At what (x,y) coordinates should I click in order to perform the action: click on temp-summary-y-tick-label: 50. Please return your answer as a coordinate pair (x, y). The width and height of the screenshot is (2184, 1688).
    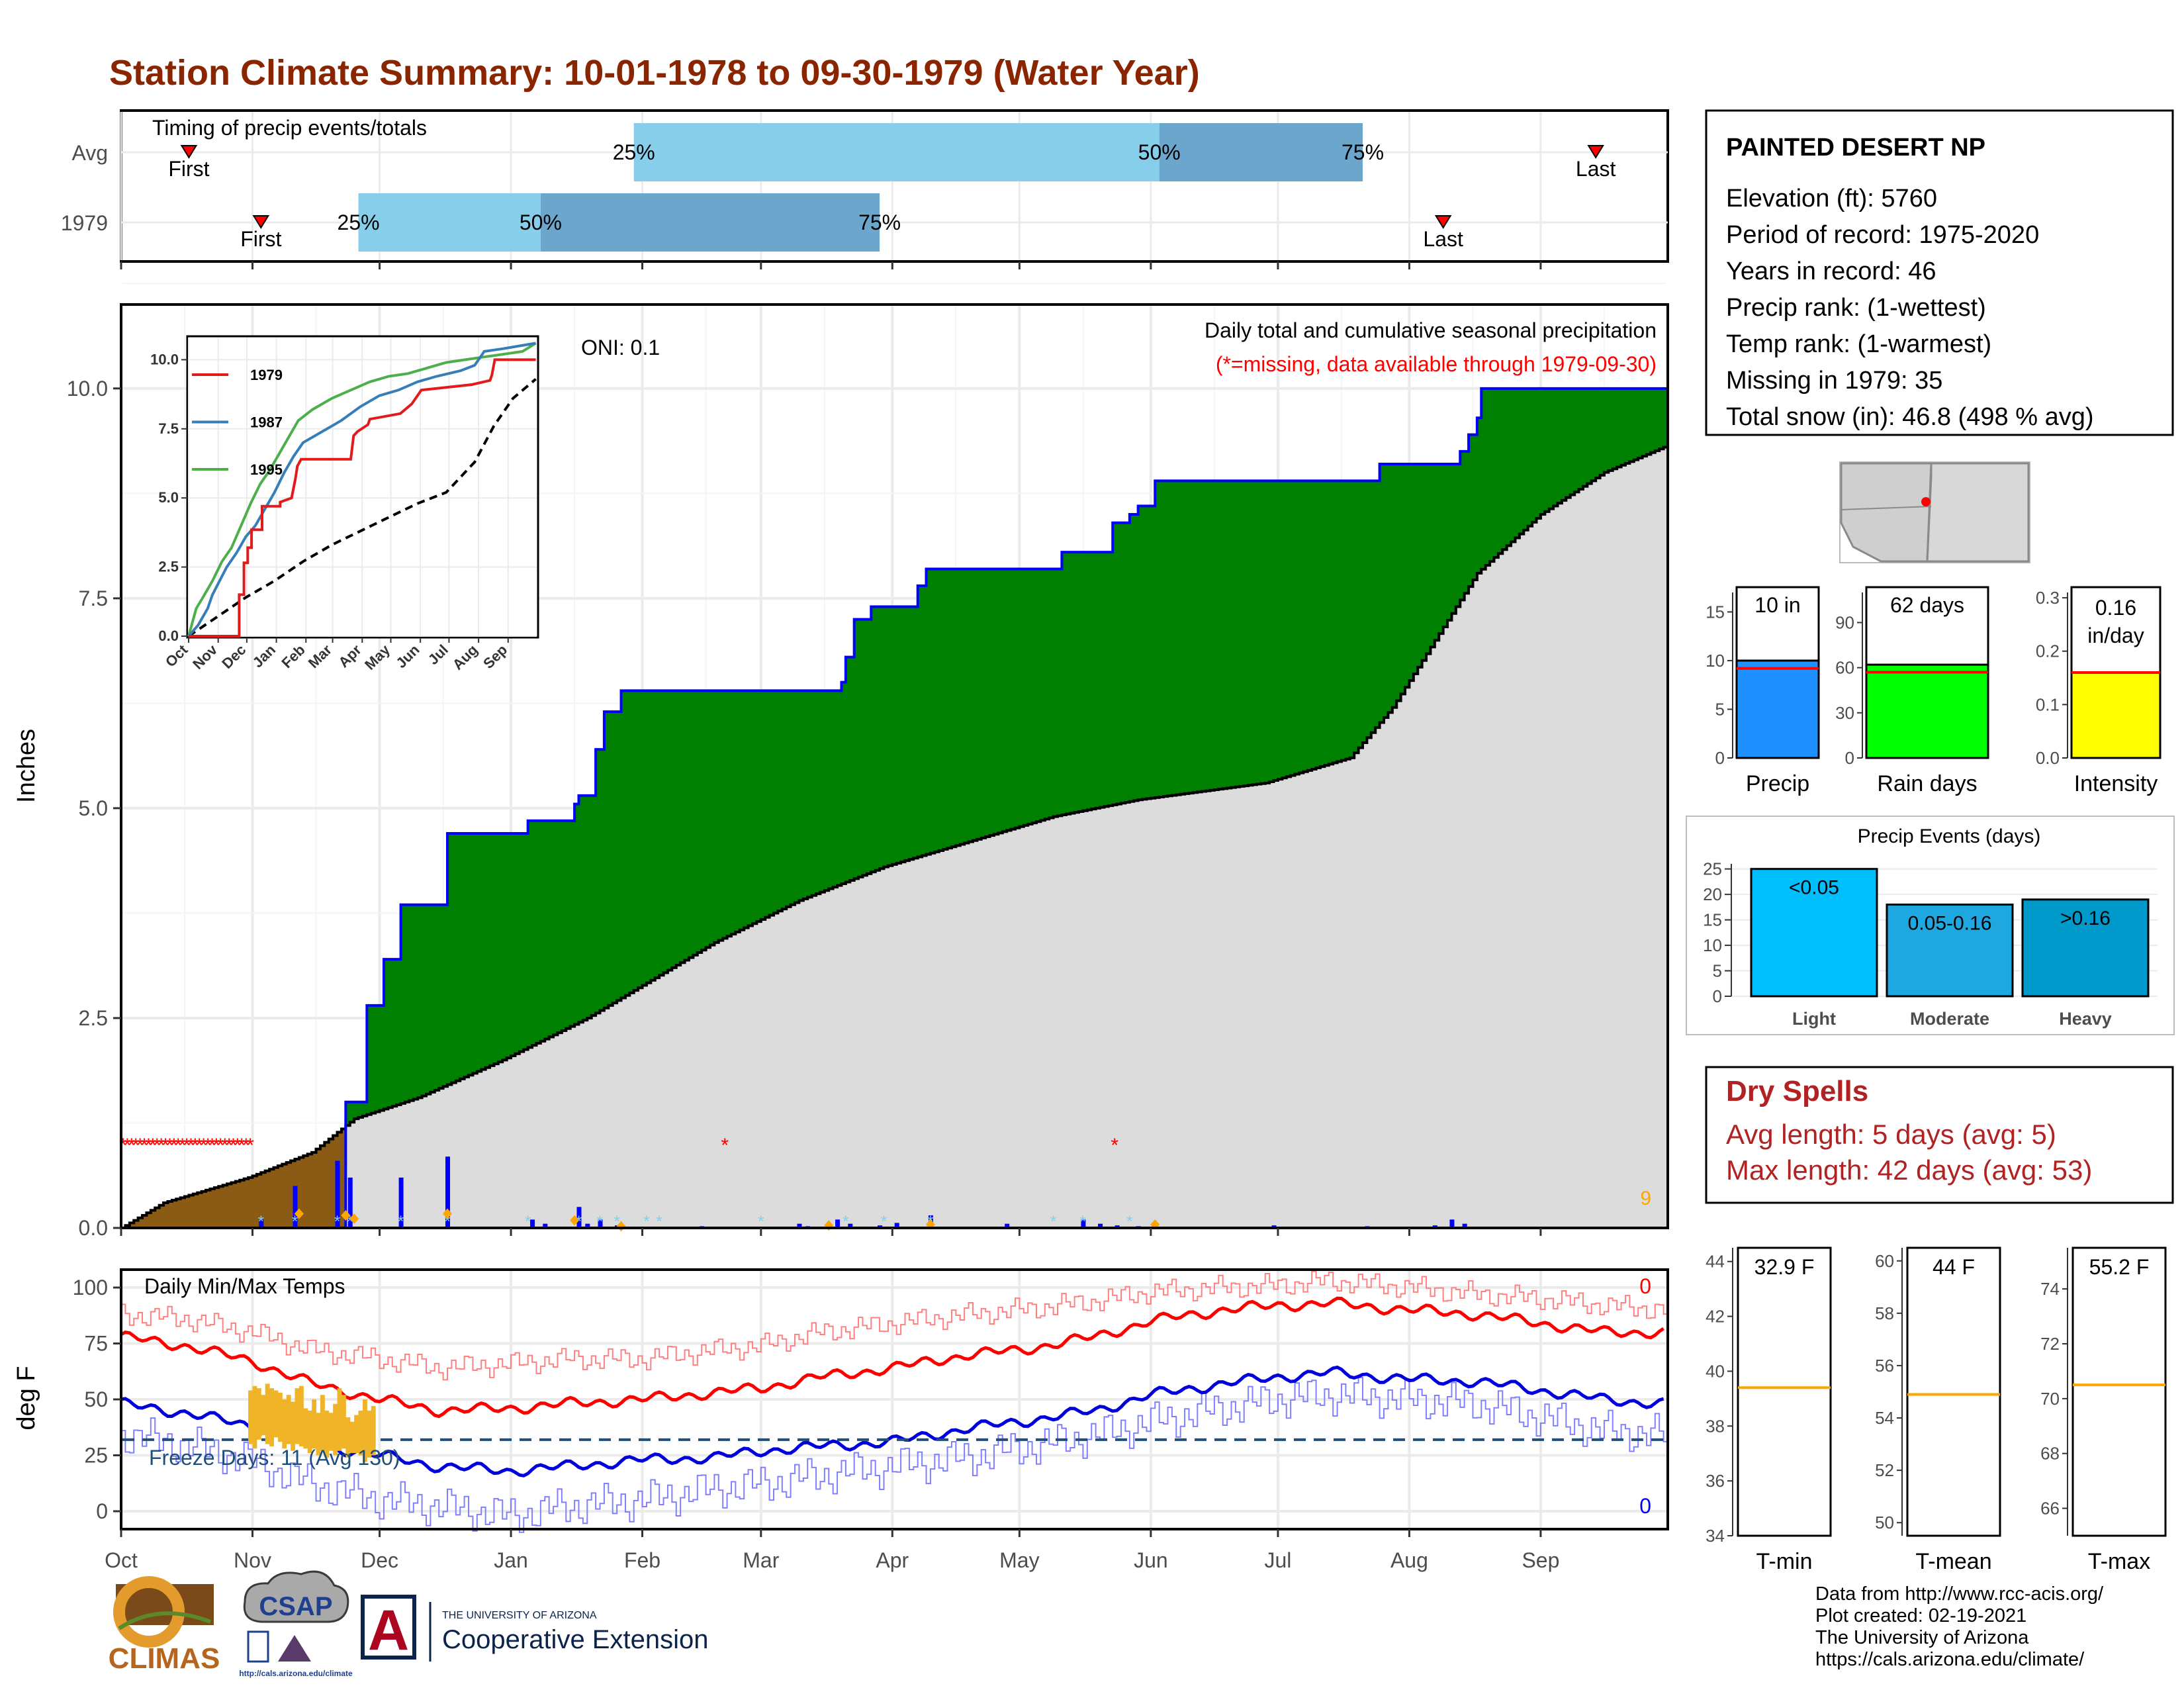
    Looking at the image, I should click on (1885, 1522).